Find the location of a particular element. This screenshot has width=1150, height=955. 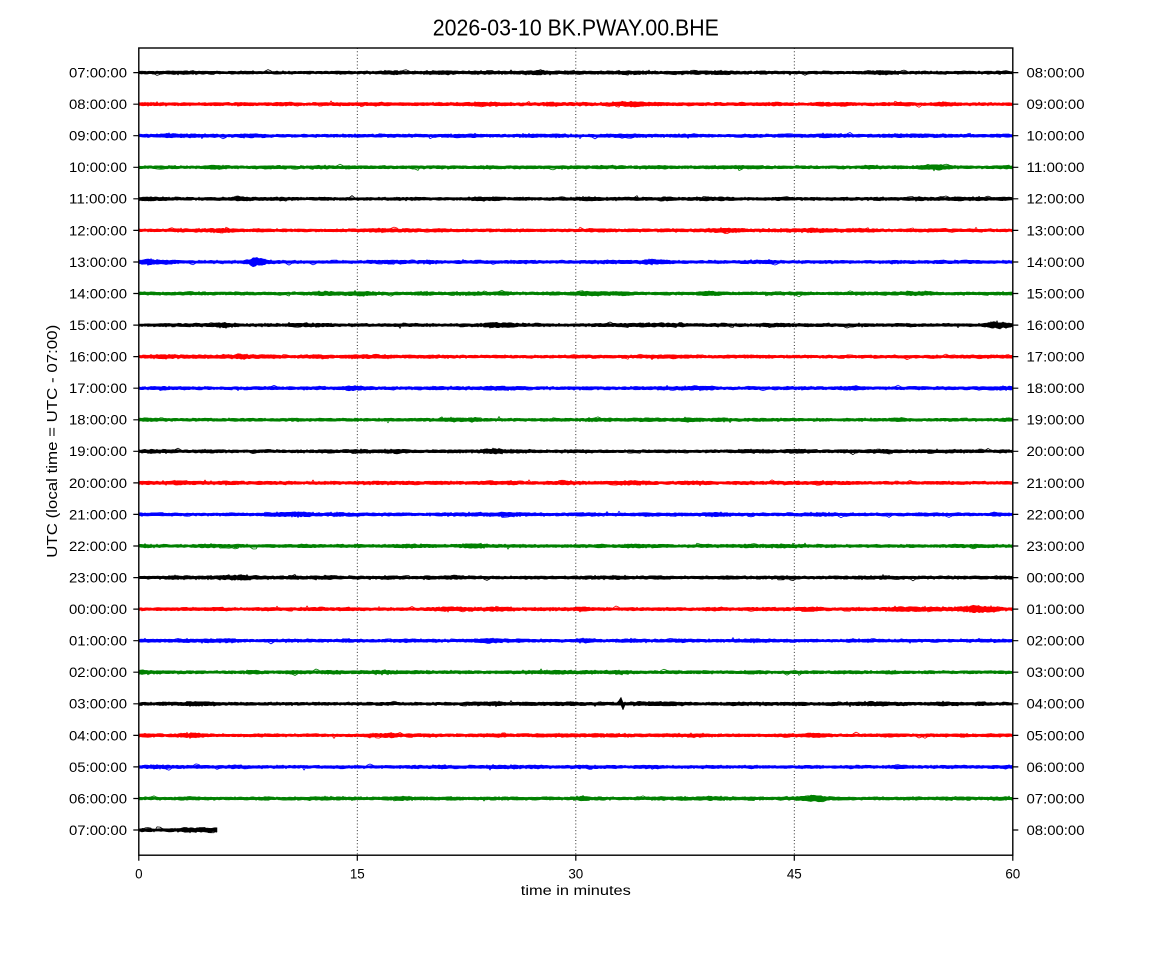

svg-text: 60 is located at coordinates (1012, 873).